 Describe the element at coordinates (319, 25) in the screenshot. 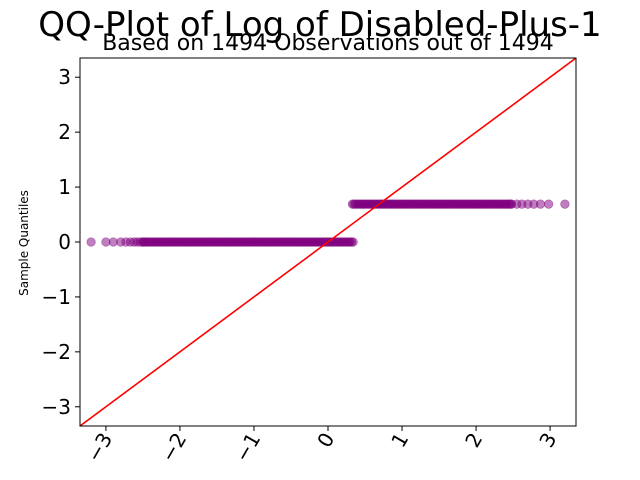

I see `chart-title: QQ-Plot of Log of Disabled-Plus-1` at that location.